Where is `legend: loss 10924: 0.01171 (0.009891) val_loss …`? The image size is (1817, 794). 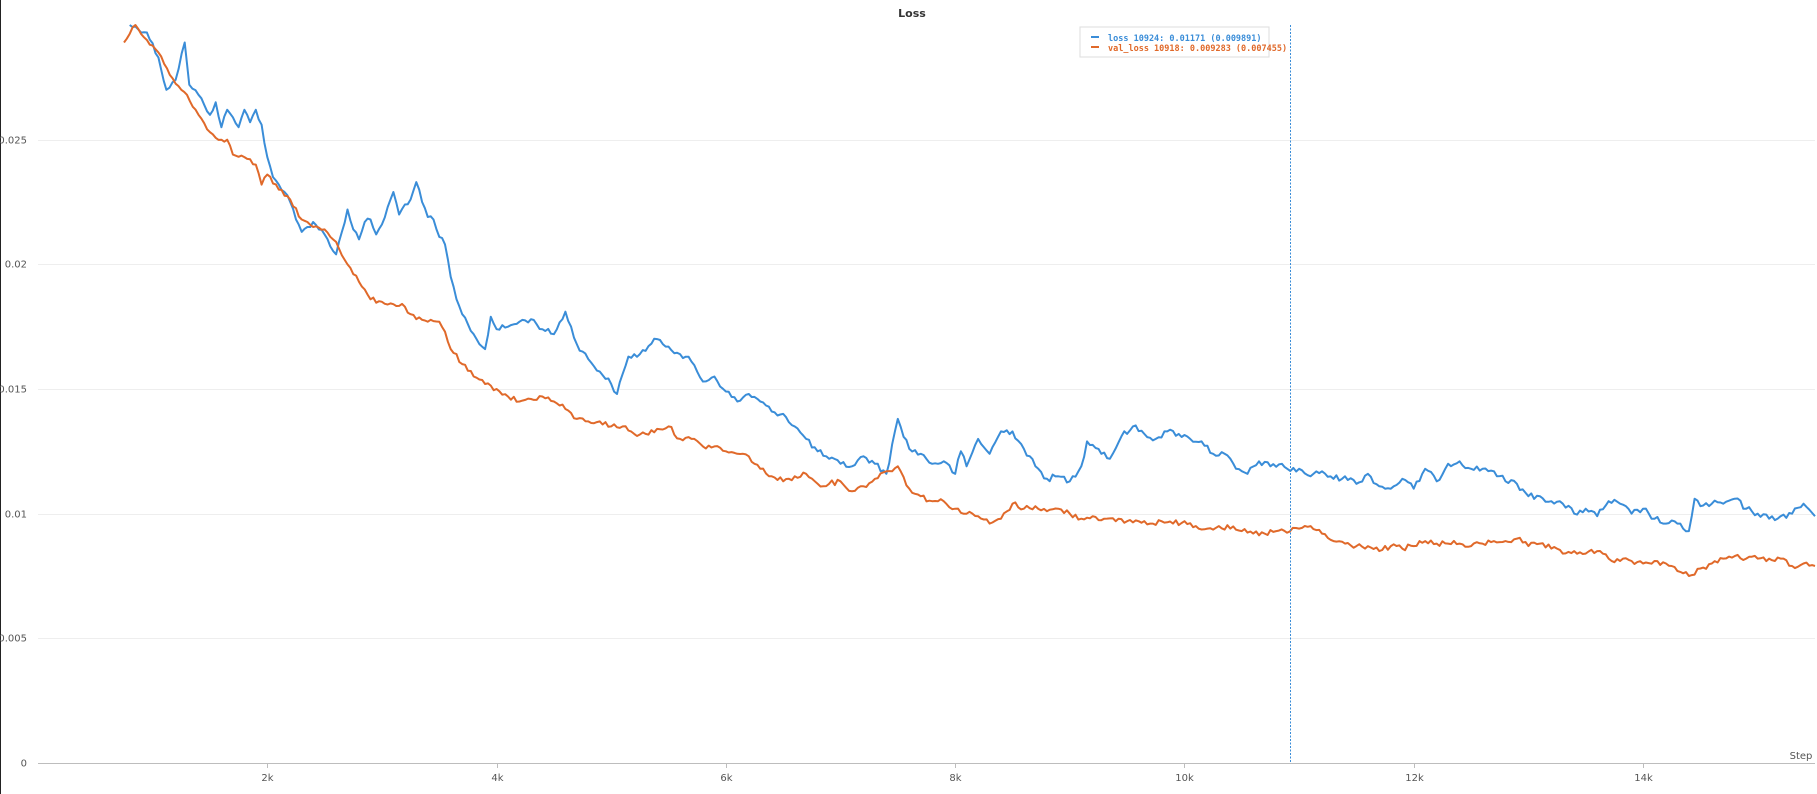 legend: loss 10924: 0.01171 (0.009891) val_loss … is located at coordinates (1183, 42).